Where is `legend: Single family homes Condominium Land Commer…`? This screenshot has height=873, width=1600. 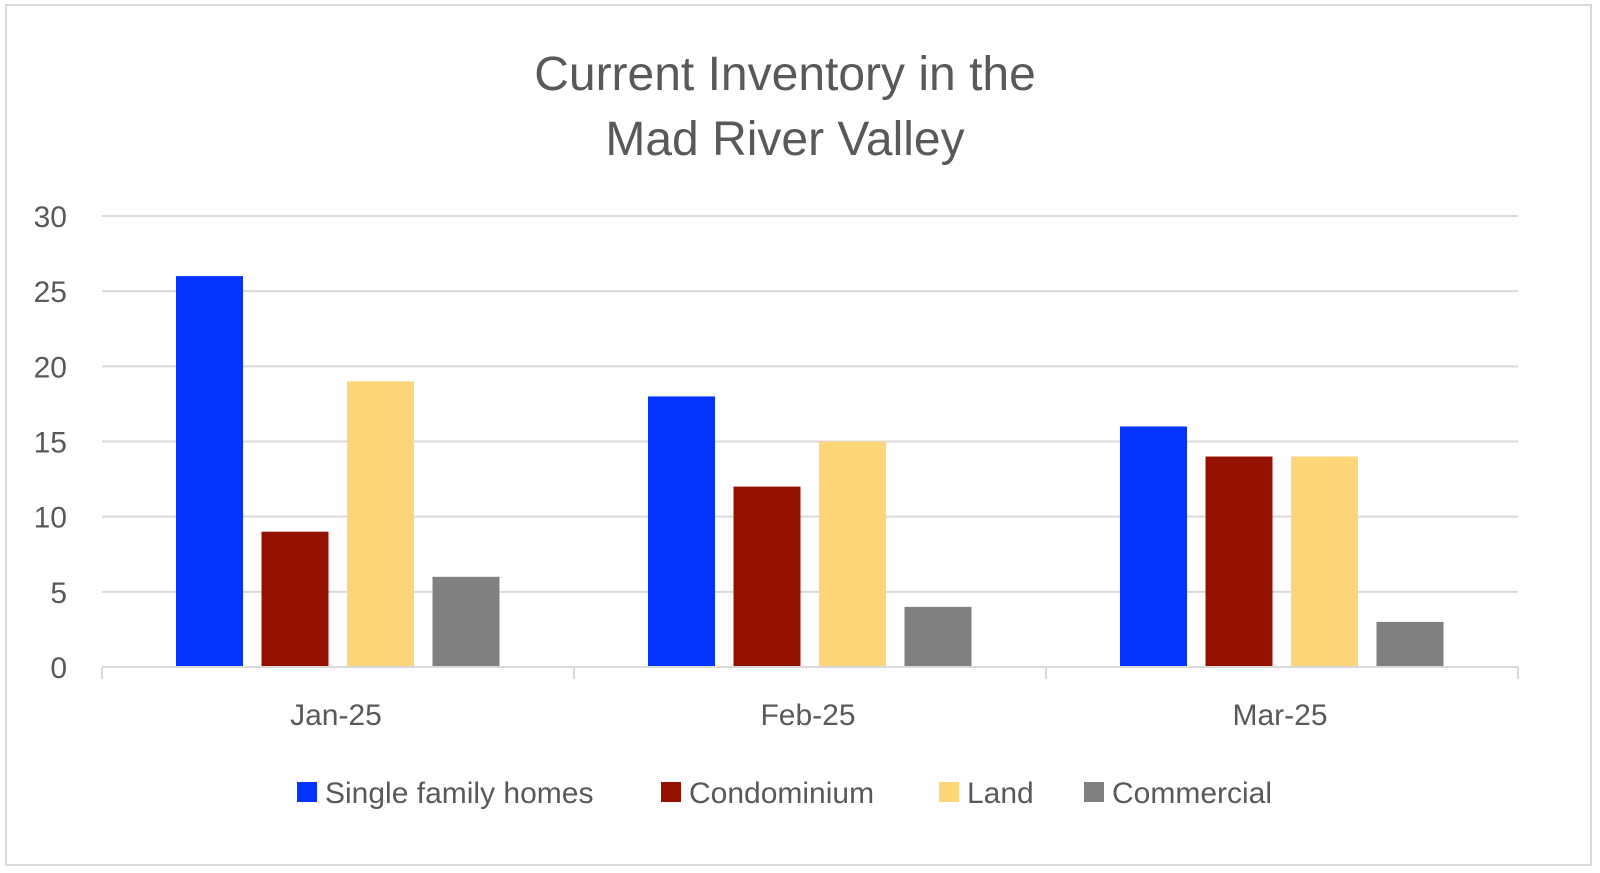
legend: Single family homes Condominium Land Commer… is located at coordinates (784, 793).